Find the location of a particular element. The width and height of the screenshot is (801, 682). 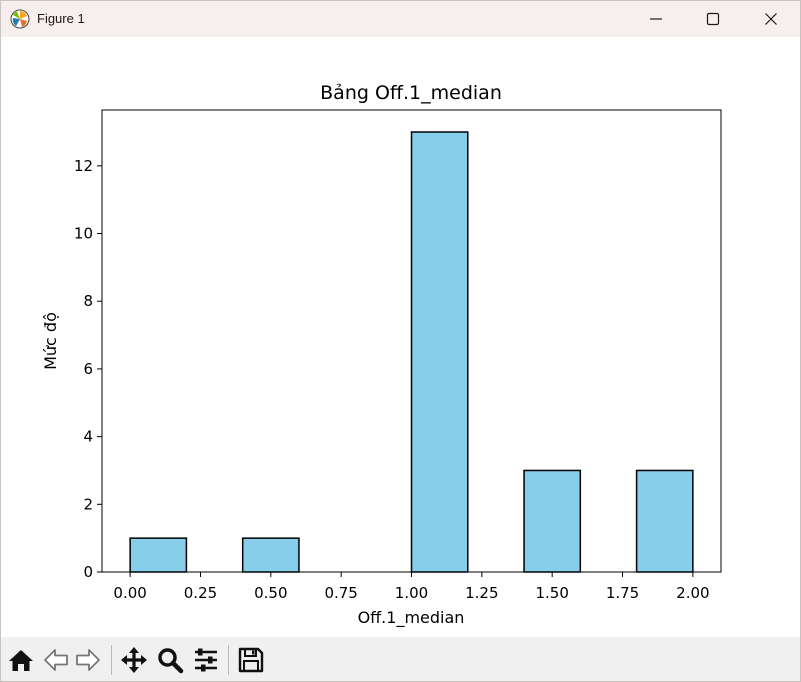

home-icon is located at coordinates (21, 660).